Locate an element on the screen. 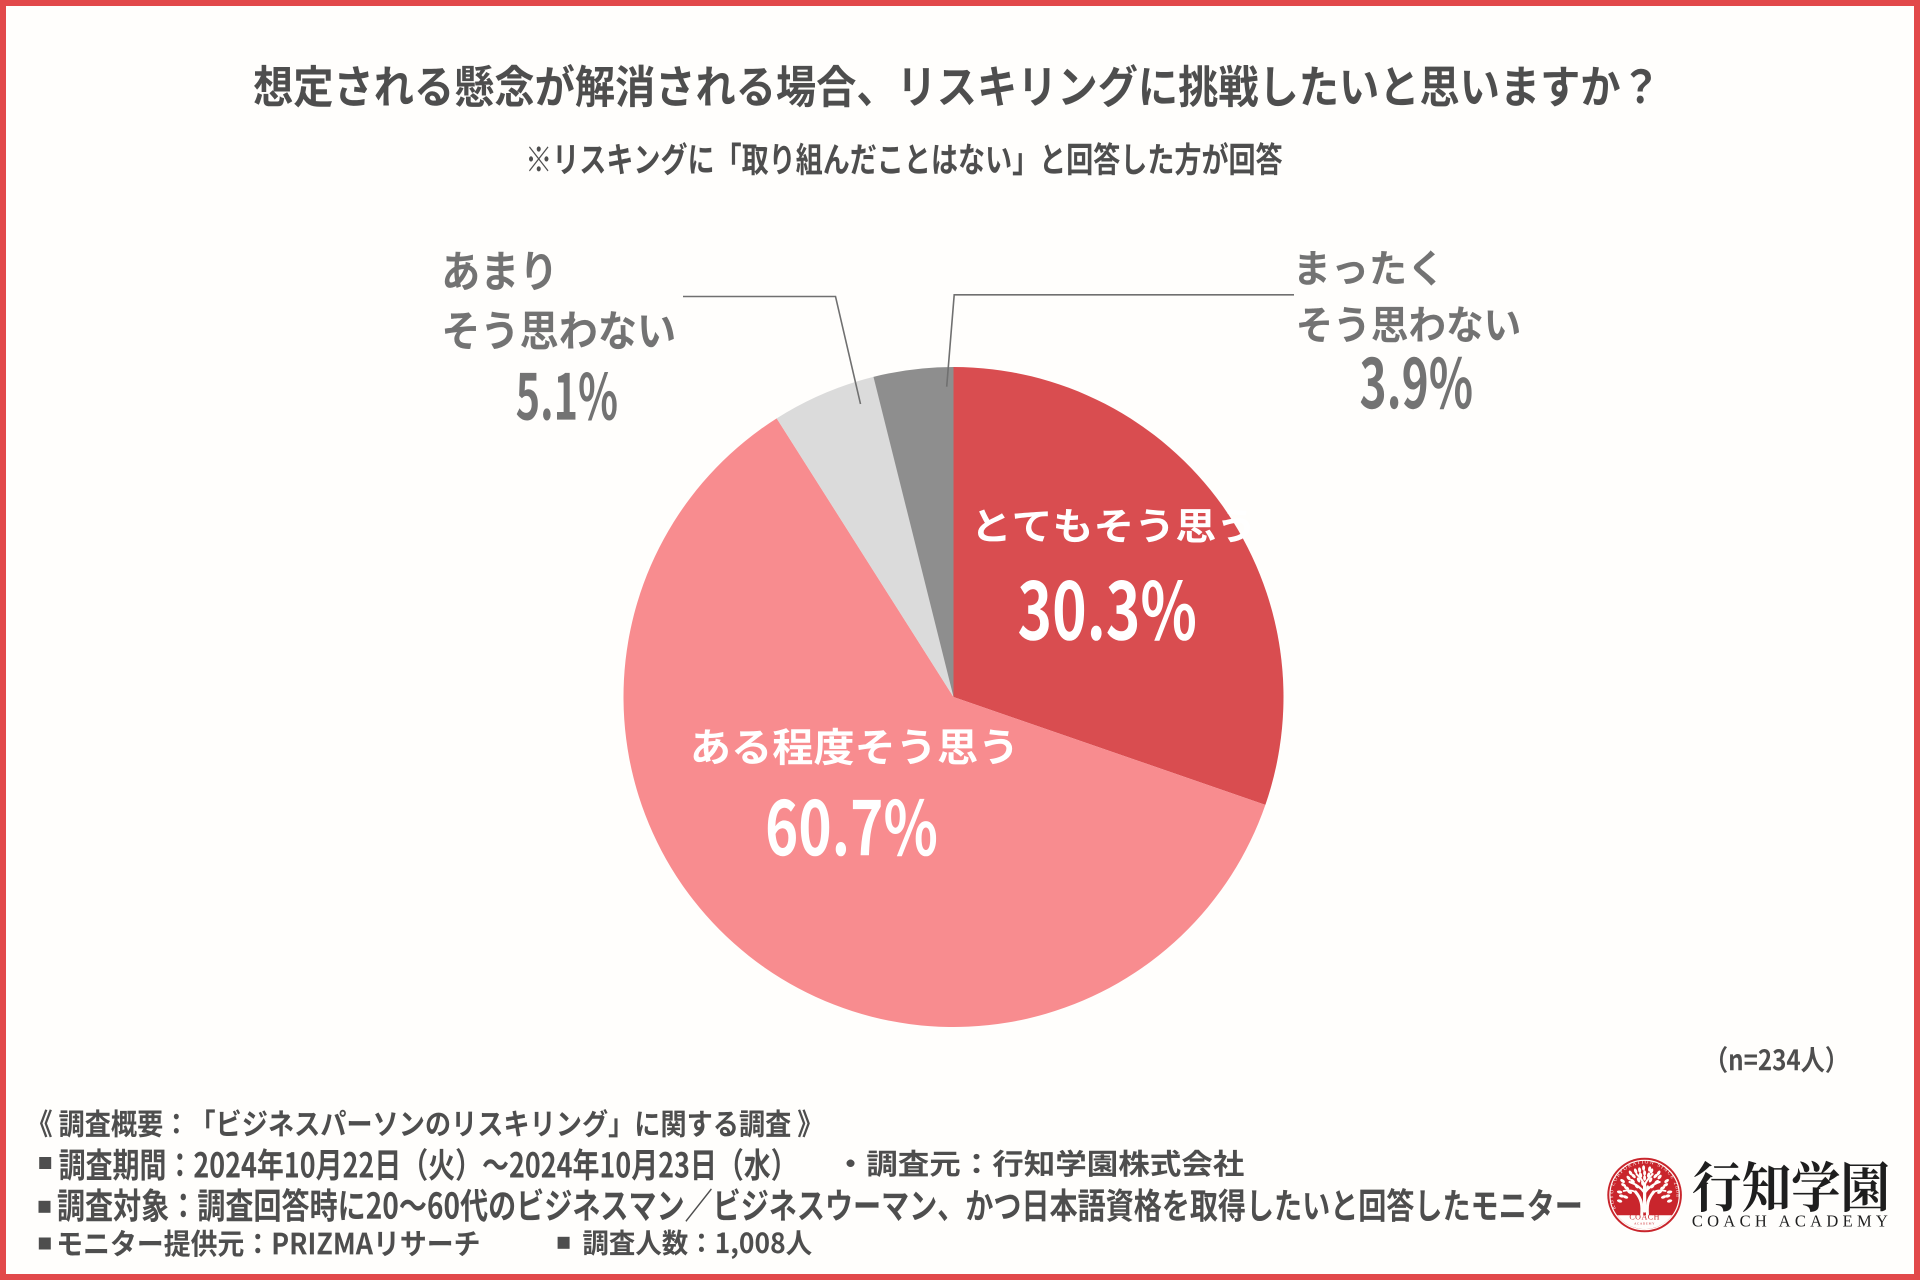  svg-text: COACH ACADEMY is located at coordinates (1792, 1221).